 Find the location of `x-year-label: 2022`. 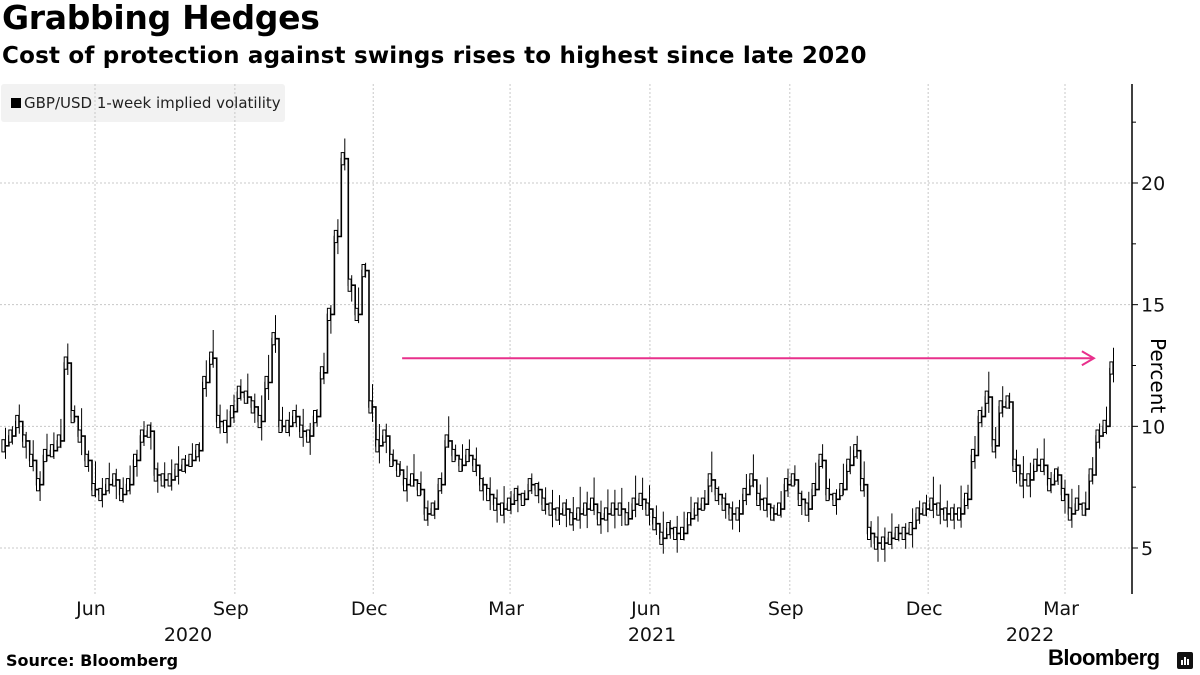

x-year-label: 2022 is located at coordinates (1030, 635).